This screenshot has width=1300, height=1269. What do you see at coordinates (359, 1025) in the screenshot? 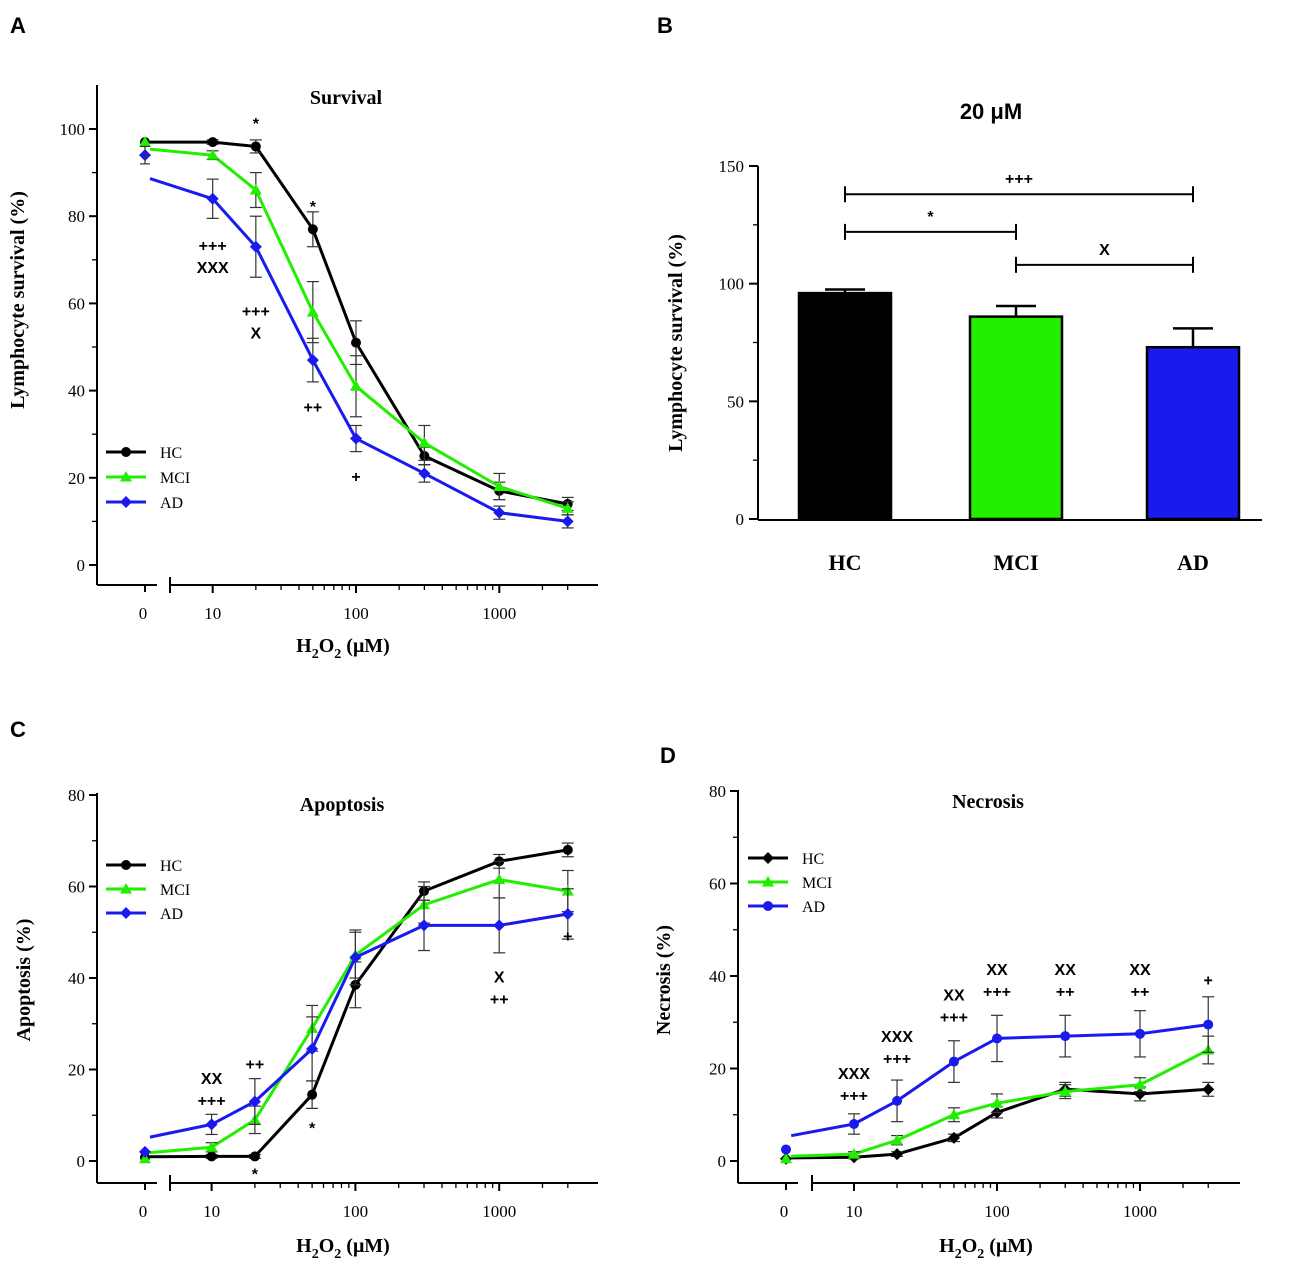
I see `series-line-ad` at bounding box center [359, 1025].